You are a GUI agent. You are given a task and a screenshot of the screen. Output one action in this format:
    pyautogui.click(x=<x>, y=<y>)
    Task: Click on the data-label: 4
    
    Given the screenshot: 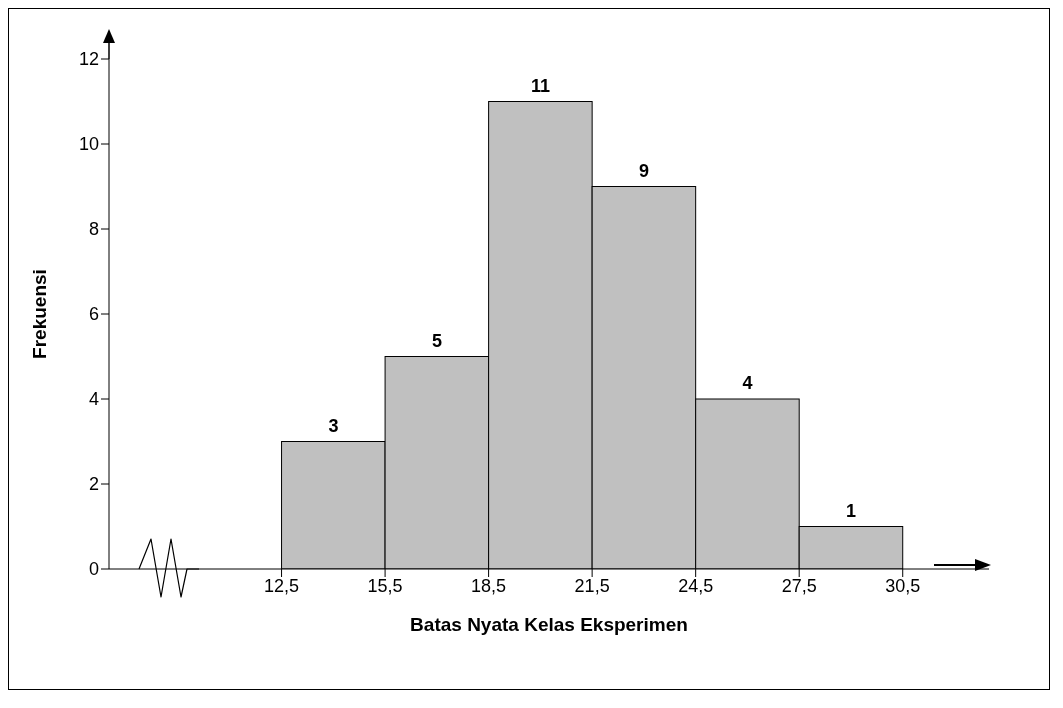 What is the action you would take?
    pyautogui.click(x=747, y=383)
    